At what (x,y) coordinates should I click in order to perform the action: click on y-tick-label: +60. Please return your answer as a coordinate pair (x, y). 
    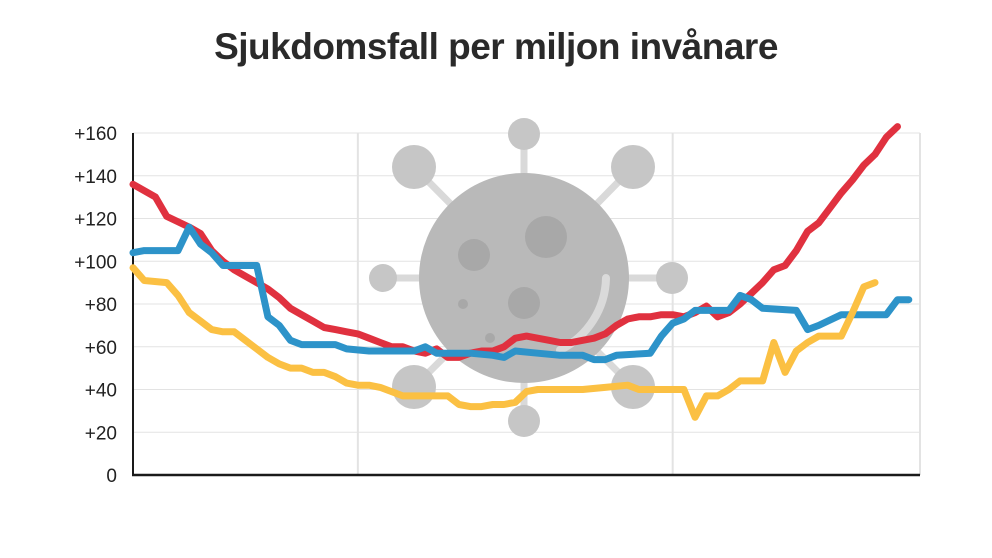
    Looking at the image, I should click on (101, 348).